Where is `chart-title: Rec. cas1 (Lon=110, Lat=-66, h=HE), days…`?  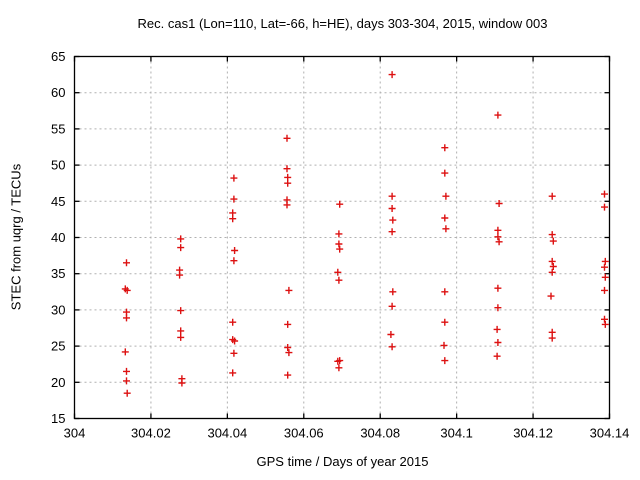 chart-title: Rec. cas1 (Lon=110, Lat=-66, h=HE), days… is located at coordinates (342, 23).